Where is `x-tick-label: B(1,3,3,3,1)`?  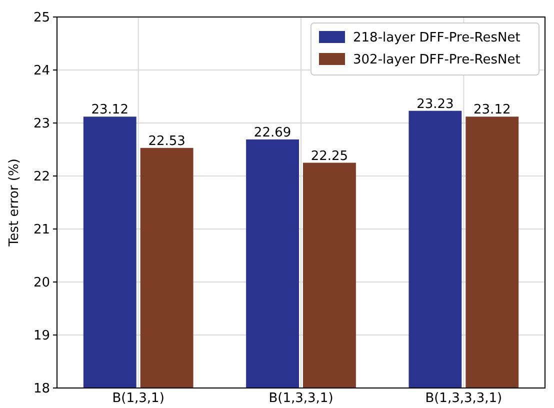 x-tick-label: B(1,3,3,3,1) is located at coordinates (463, 398).